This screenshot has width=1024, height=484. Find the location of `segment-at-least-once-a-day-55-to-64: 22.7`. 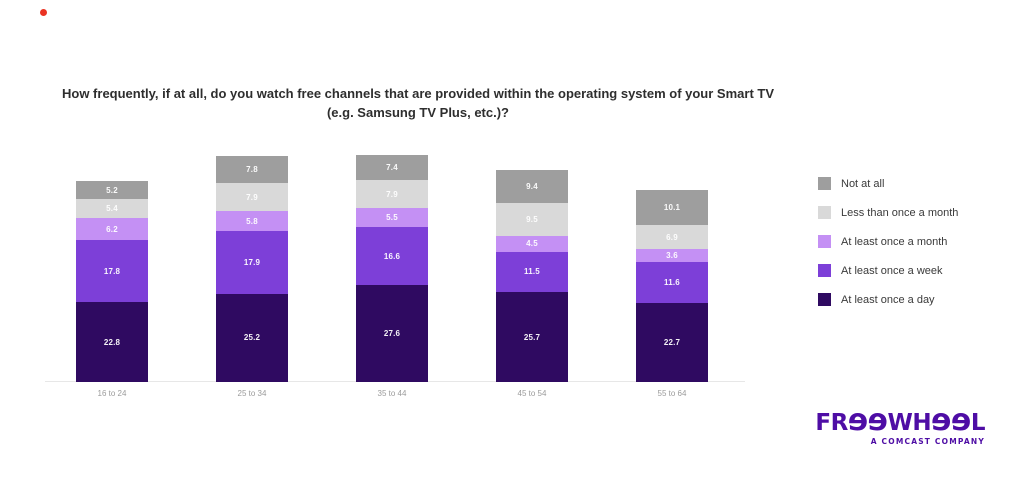

segment-at-least-once-a-day-55-to-64: 22.7 is located at coordinates (672, 342).